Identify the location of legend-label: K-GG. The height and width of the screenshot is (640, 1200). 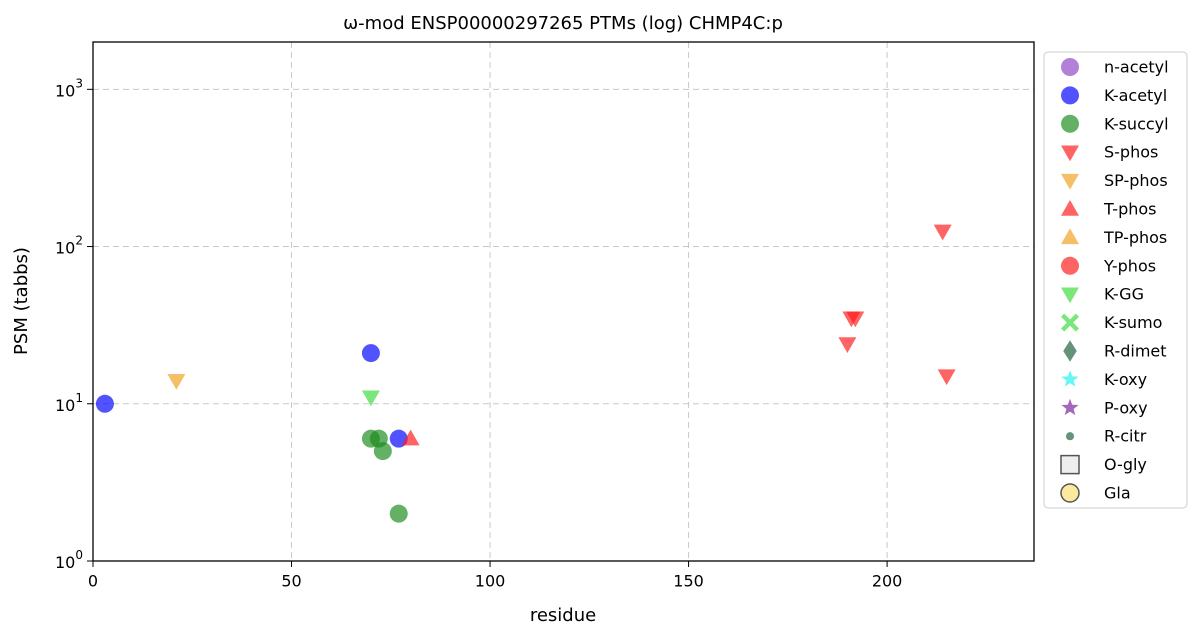
(1124, 294).